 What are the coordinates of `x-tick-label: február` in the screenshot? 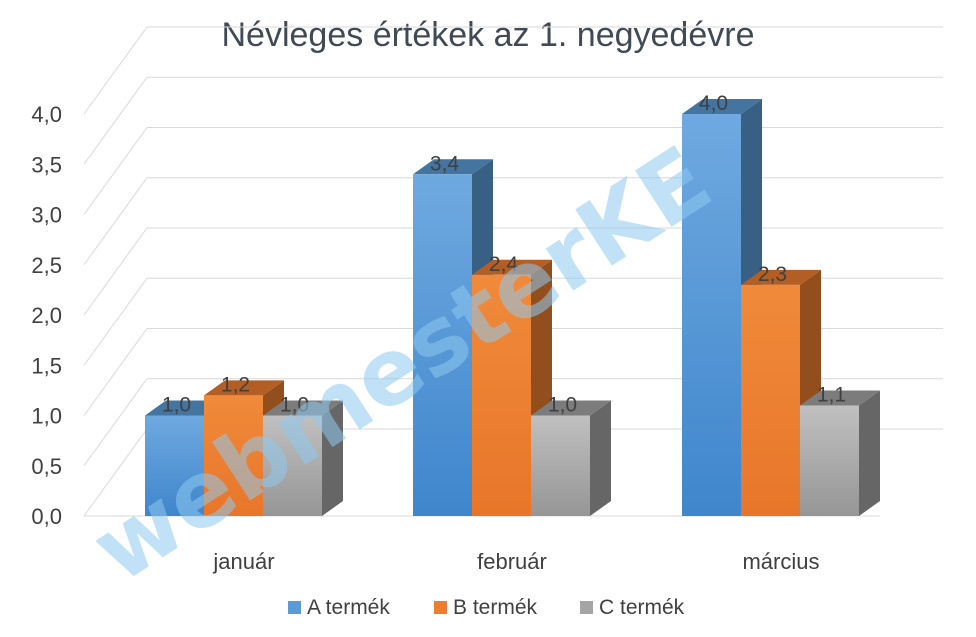 It's located at (512, 561).